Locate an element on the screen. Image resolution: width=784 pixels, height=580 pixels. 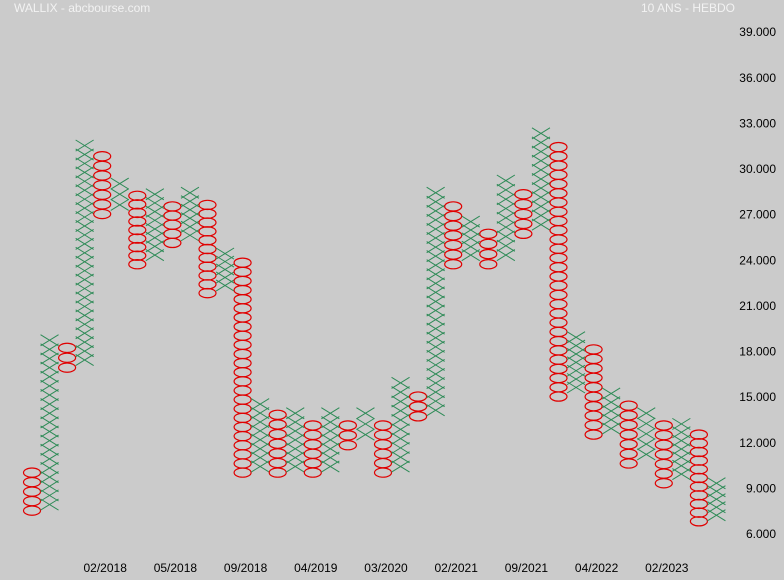
y-tick-label: 18.000 is located at coordinates (757, 352).